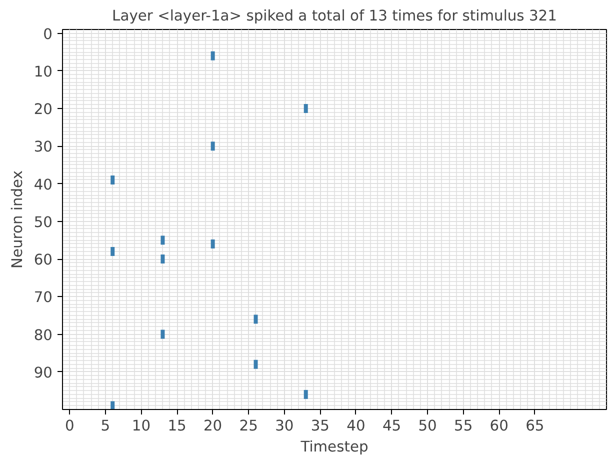 The height and width of the screenshot is (458, 608). Describe the element at coordinates (535, 426) in the screenshot. I see `x-tick-label: 65` at that location.